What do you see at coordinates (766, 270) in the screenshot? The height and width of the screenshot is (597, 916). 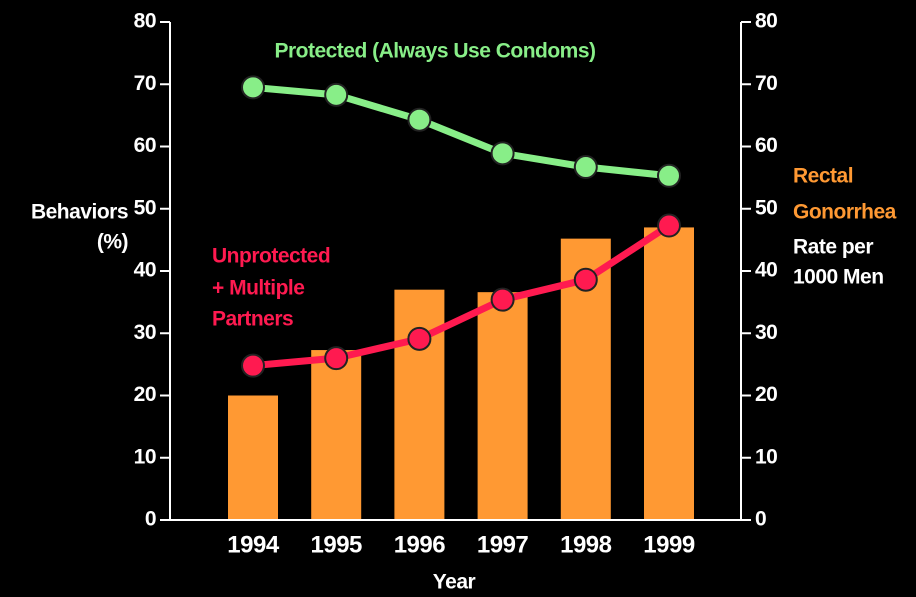 I see `y2-tick-label: 40` at bounding box center [766, 270].